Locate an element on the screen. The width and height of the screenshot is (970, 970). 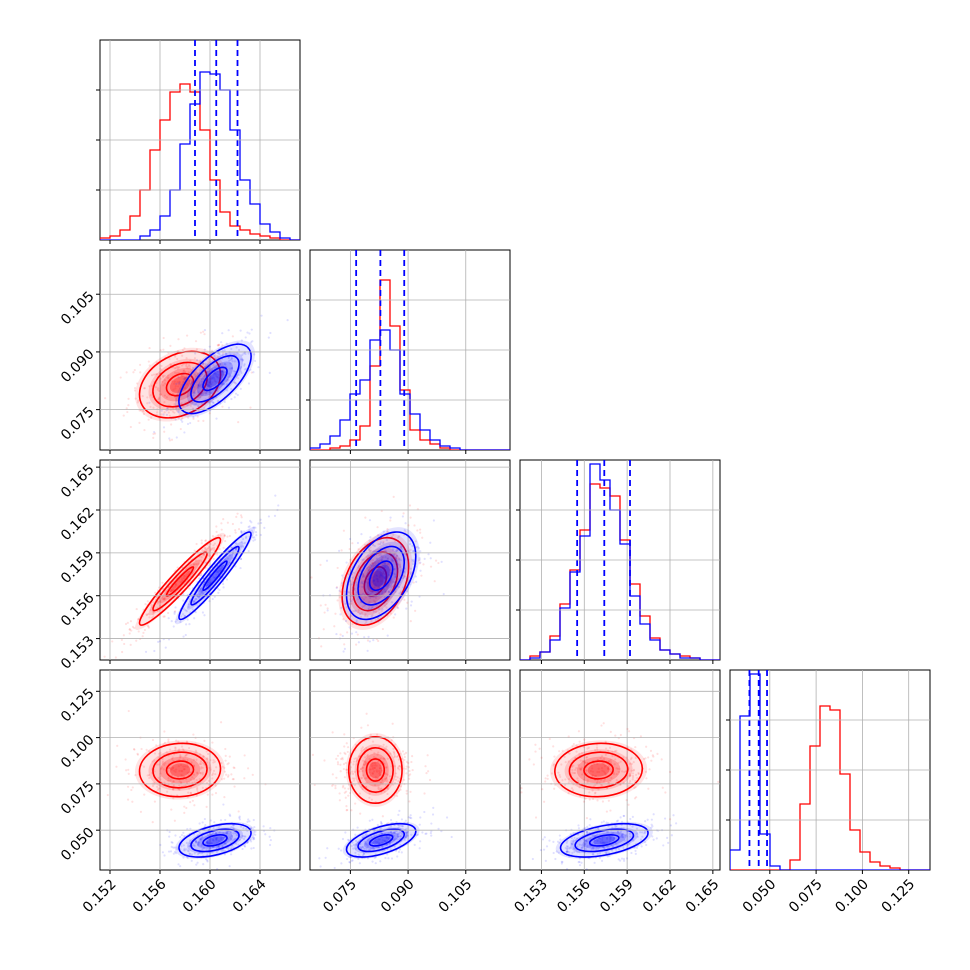
density-fill is located at coordinates (215, 575).